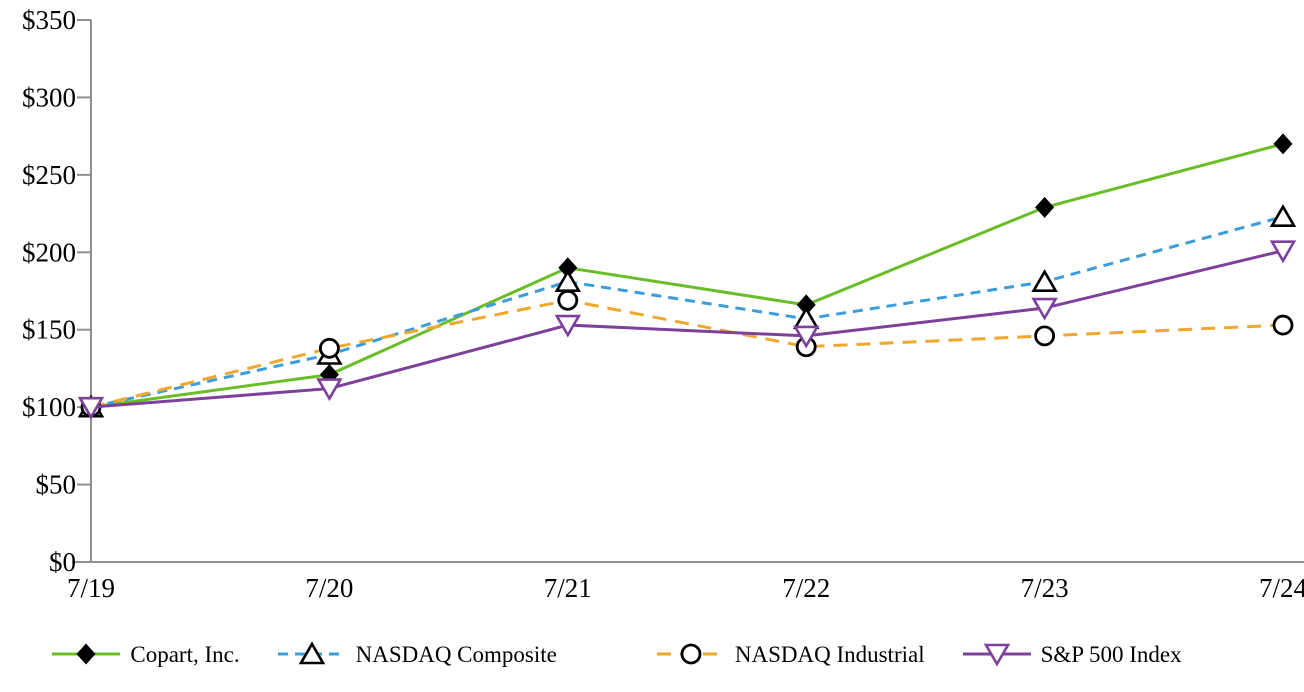 This screenshot has height=692, width=1304. Describe the element at coordinates (62, 562) in the screenshot. I see `y-tick-label: $0` at that location.